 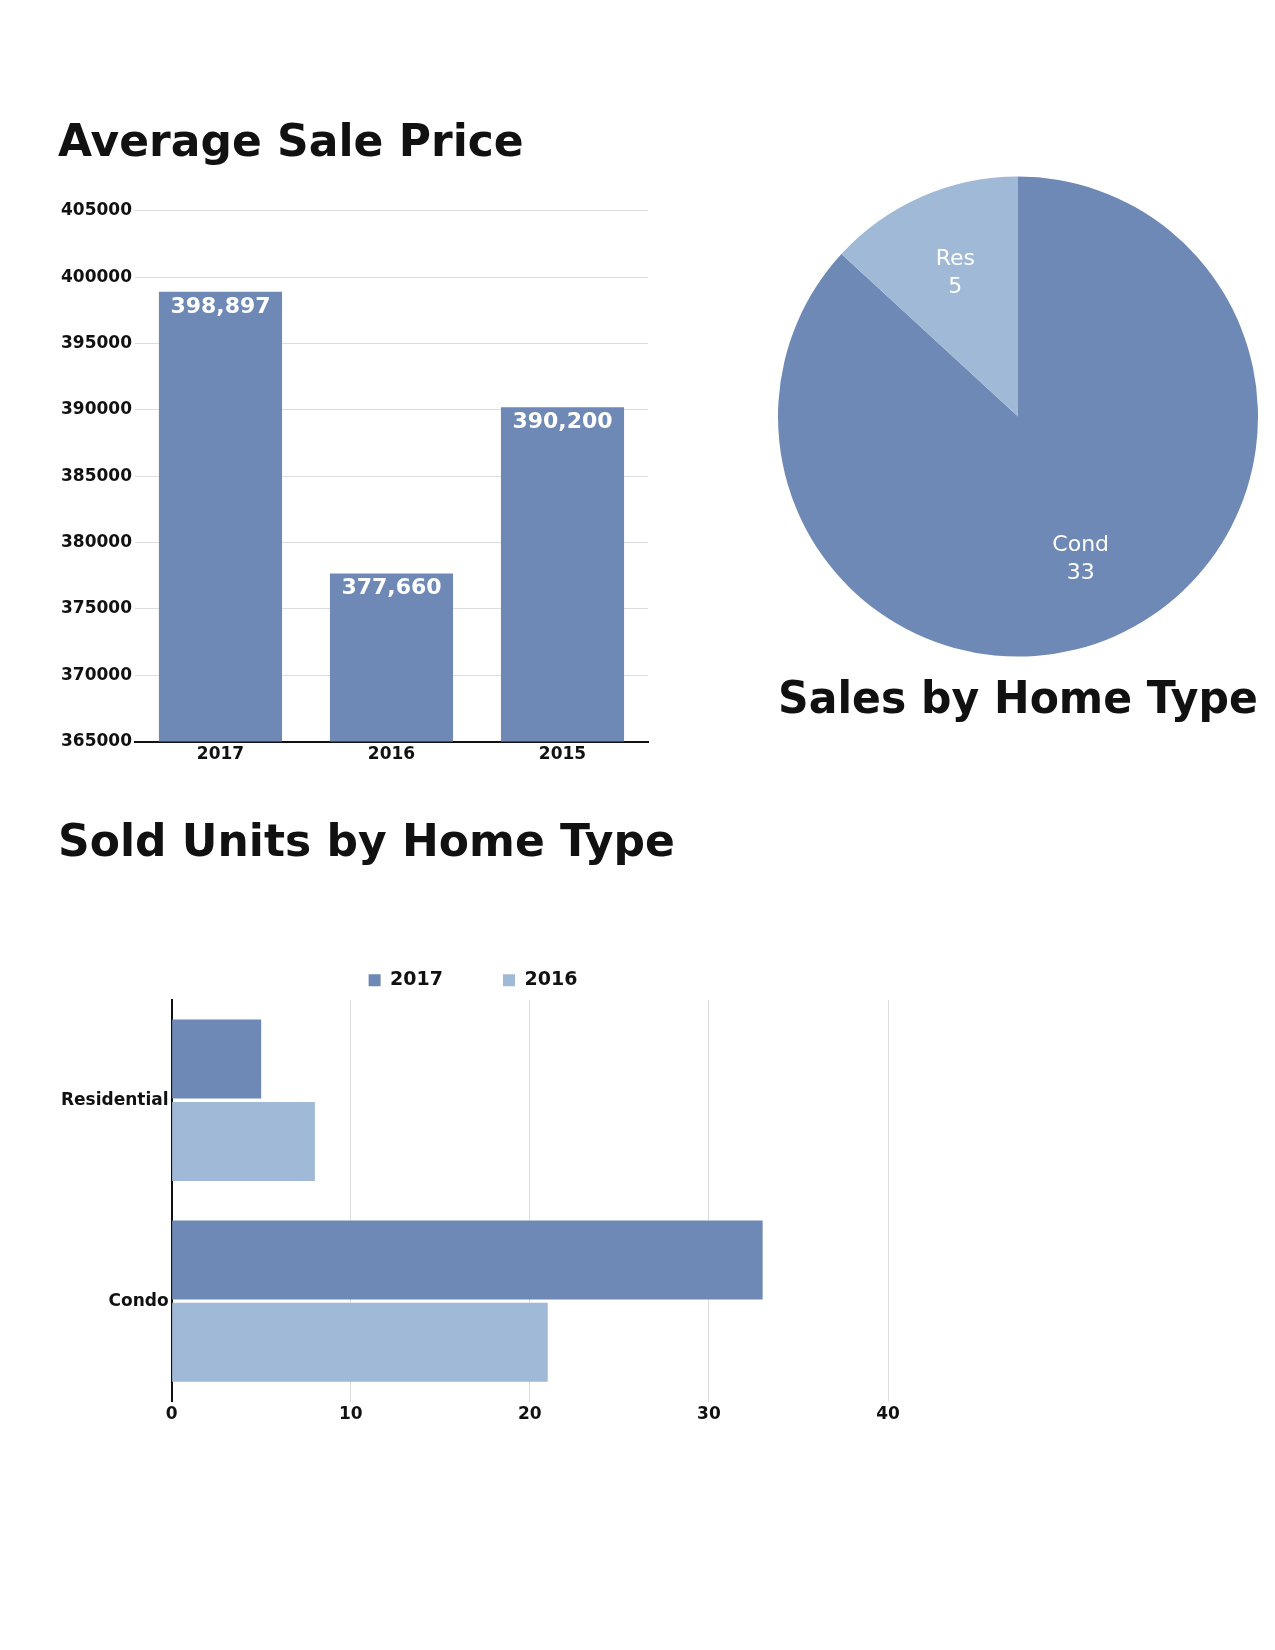 I want to click on data-label: 377,660, so click(x=391, y=587).